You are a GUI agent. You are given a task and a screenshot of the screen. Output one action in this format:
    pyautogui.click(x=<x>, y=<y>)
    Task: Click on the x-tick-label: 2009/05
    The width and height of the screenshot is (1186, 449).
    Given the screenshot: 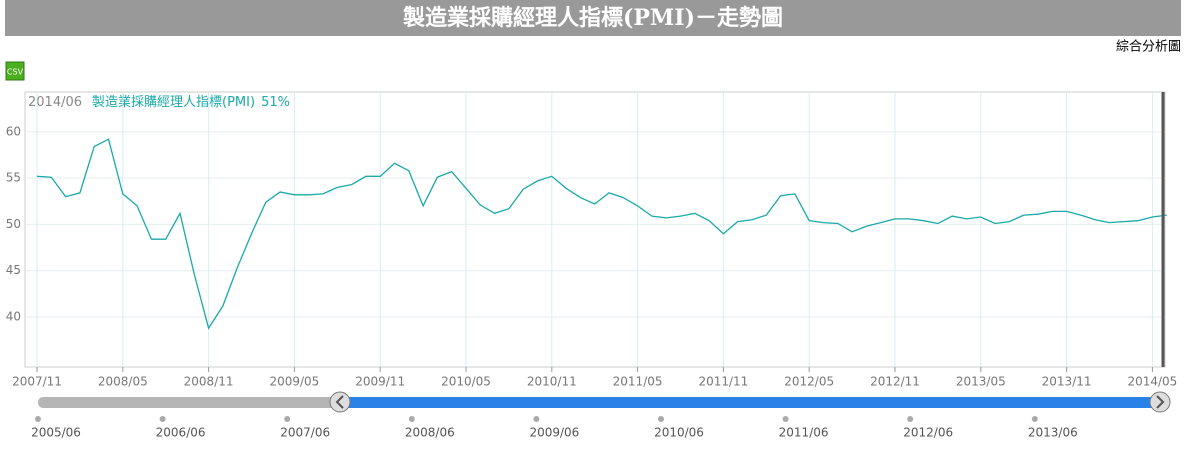 What is the action you would take?
    pyautogui.click(x=294, y=382)
    